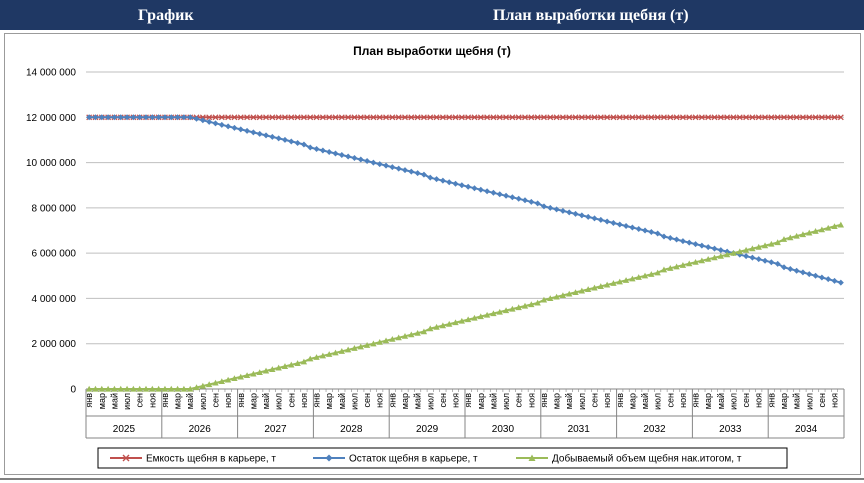 This screenshot has height=483, width=864. What do you see at coordinates (126, 458) in the screenshot?
I see `legend-marker` at bounding box center [126, 458].